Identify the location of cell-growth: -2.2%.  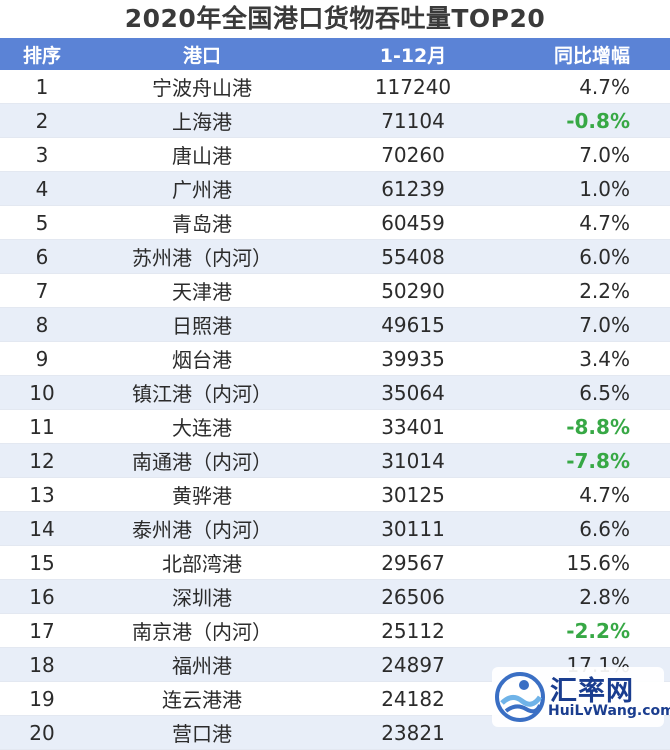
(588, 630).